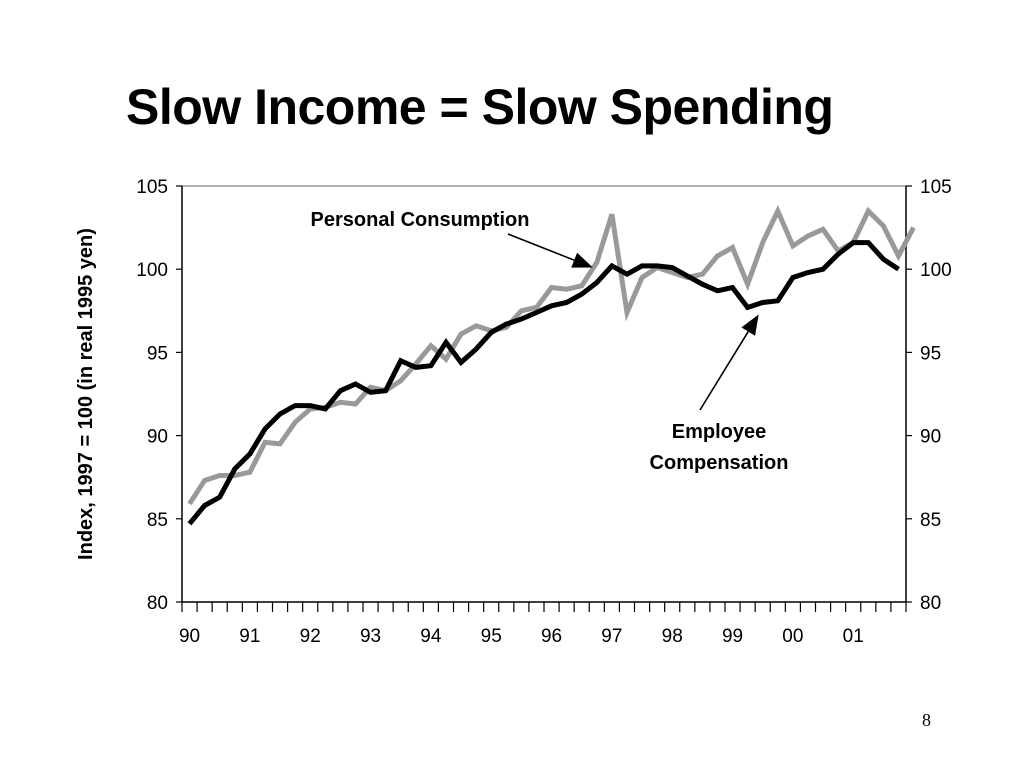 The height and width of the screenshot is (768, 1024). I want to click on page-number: 8, so click(926, 720).